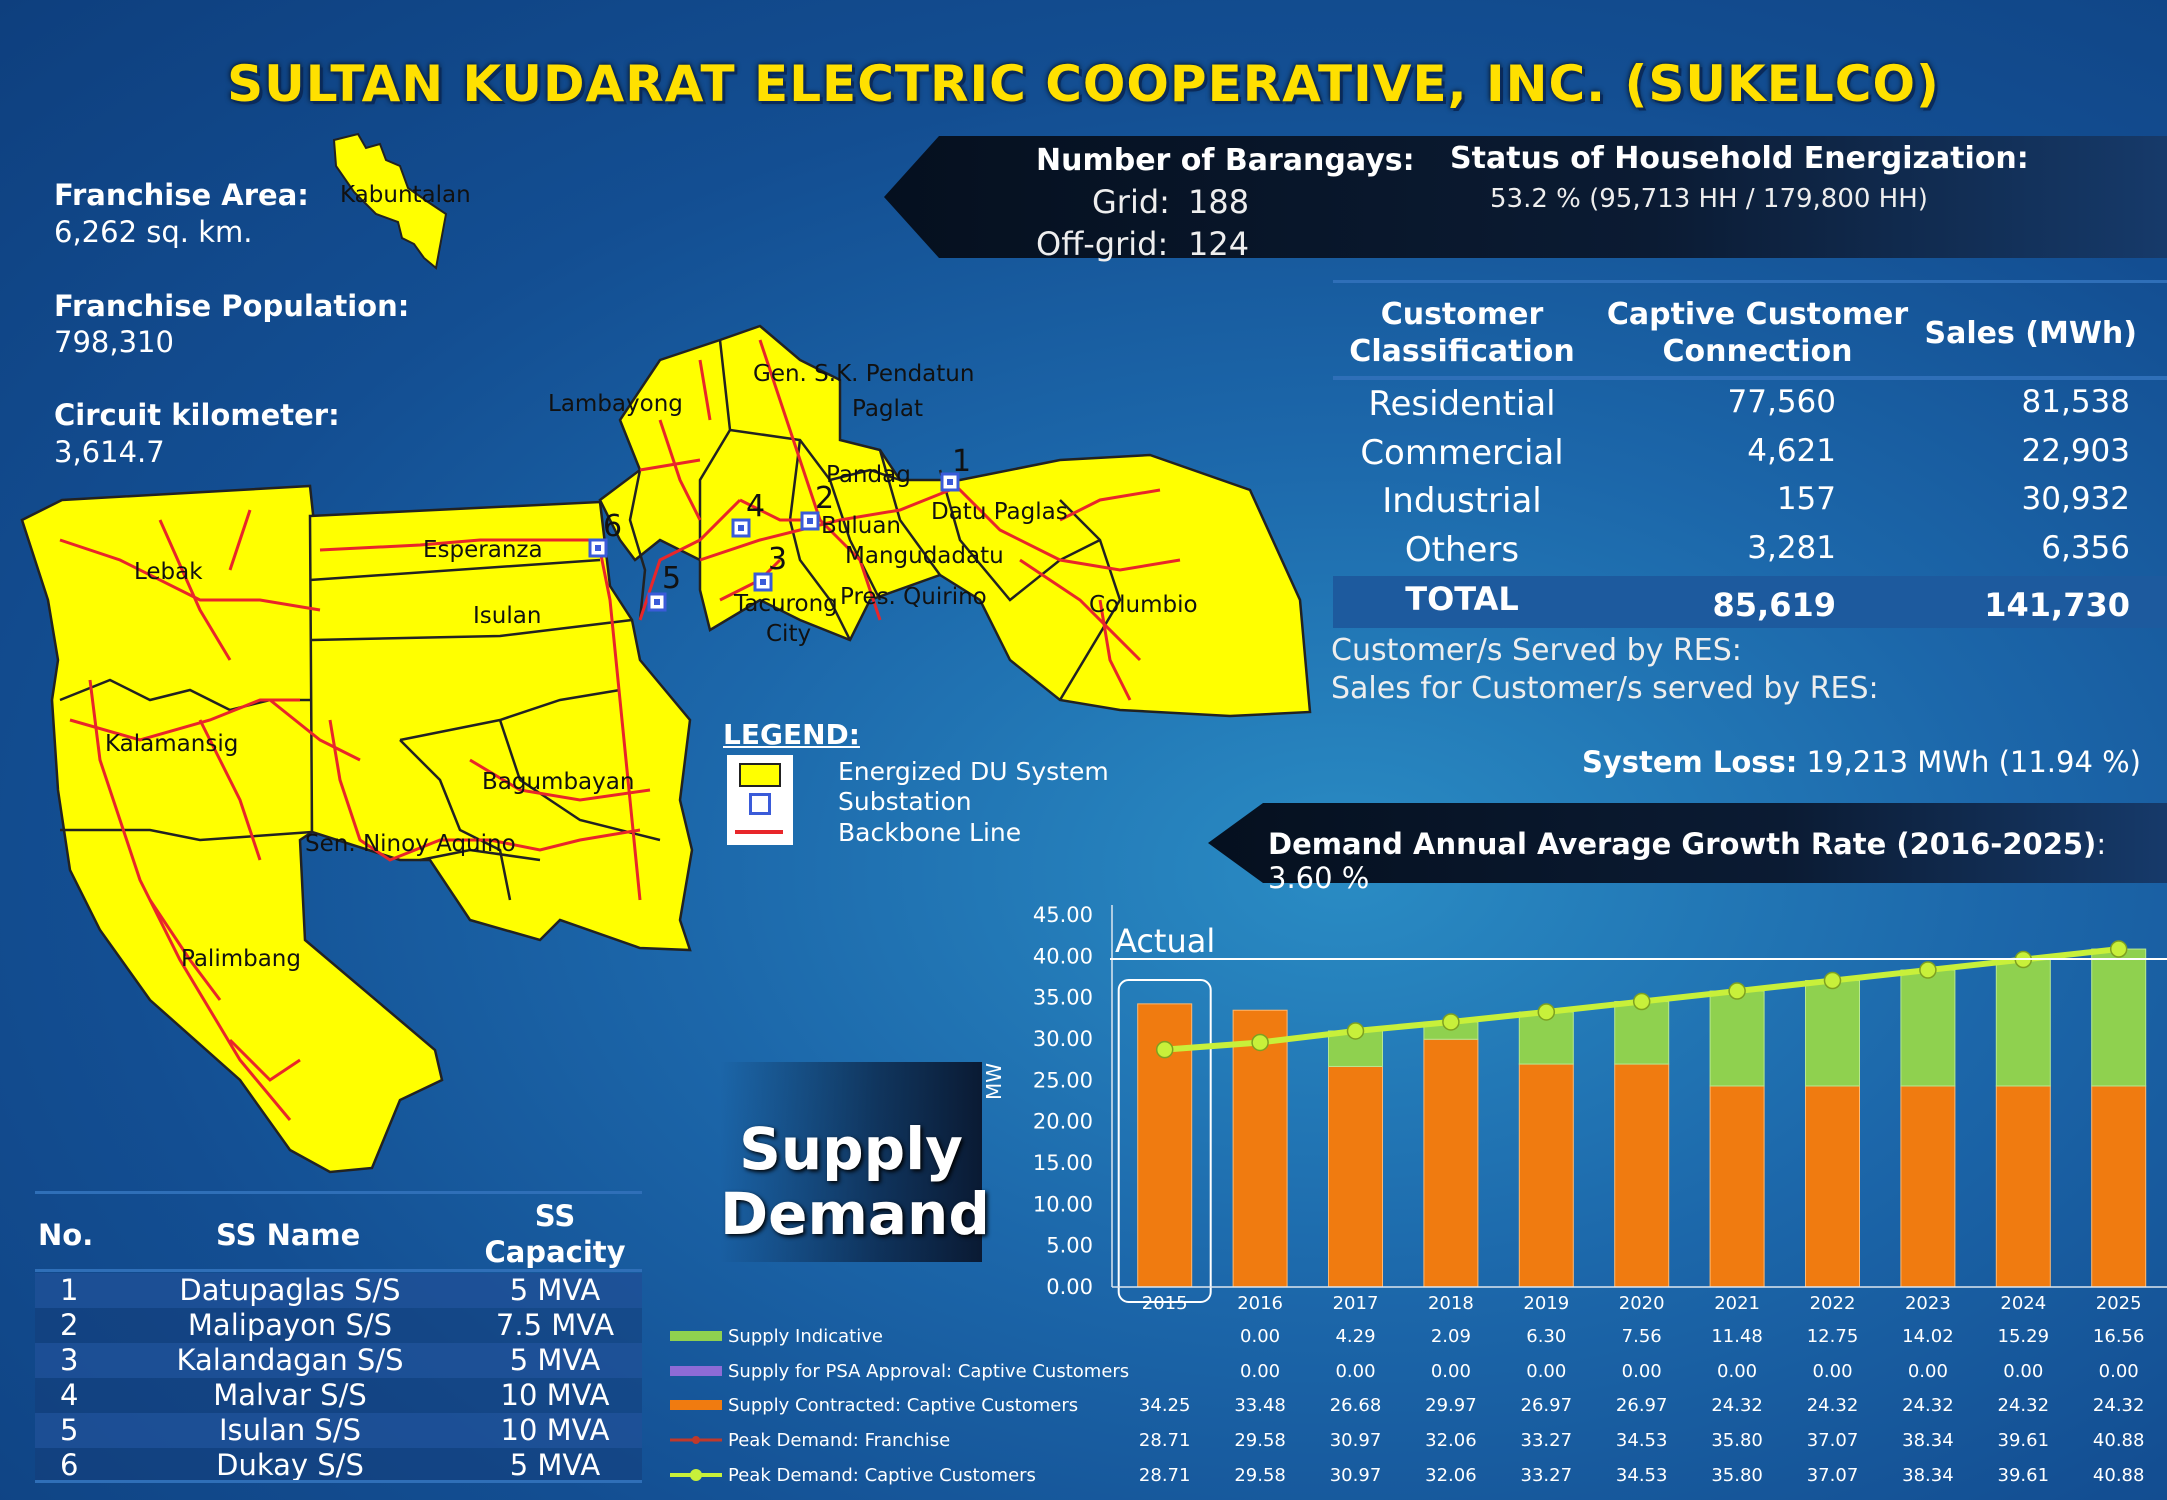 The width and height of the screenshot is (2167, 1500). I want to click on legend-item-energized: Energized DU System, so click(973, 771).